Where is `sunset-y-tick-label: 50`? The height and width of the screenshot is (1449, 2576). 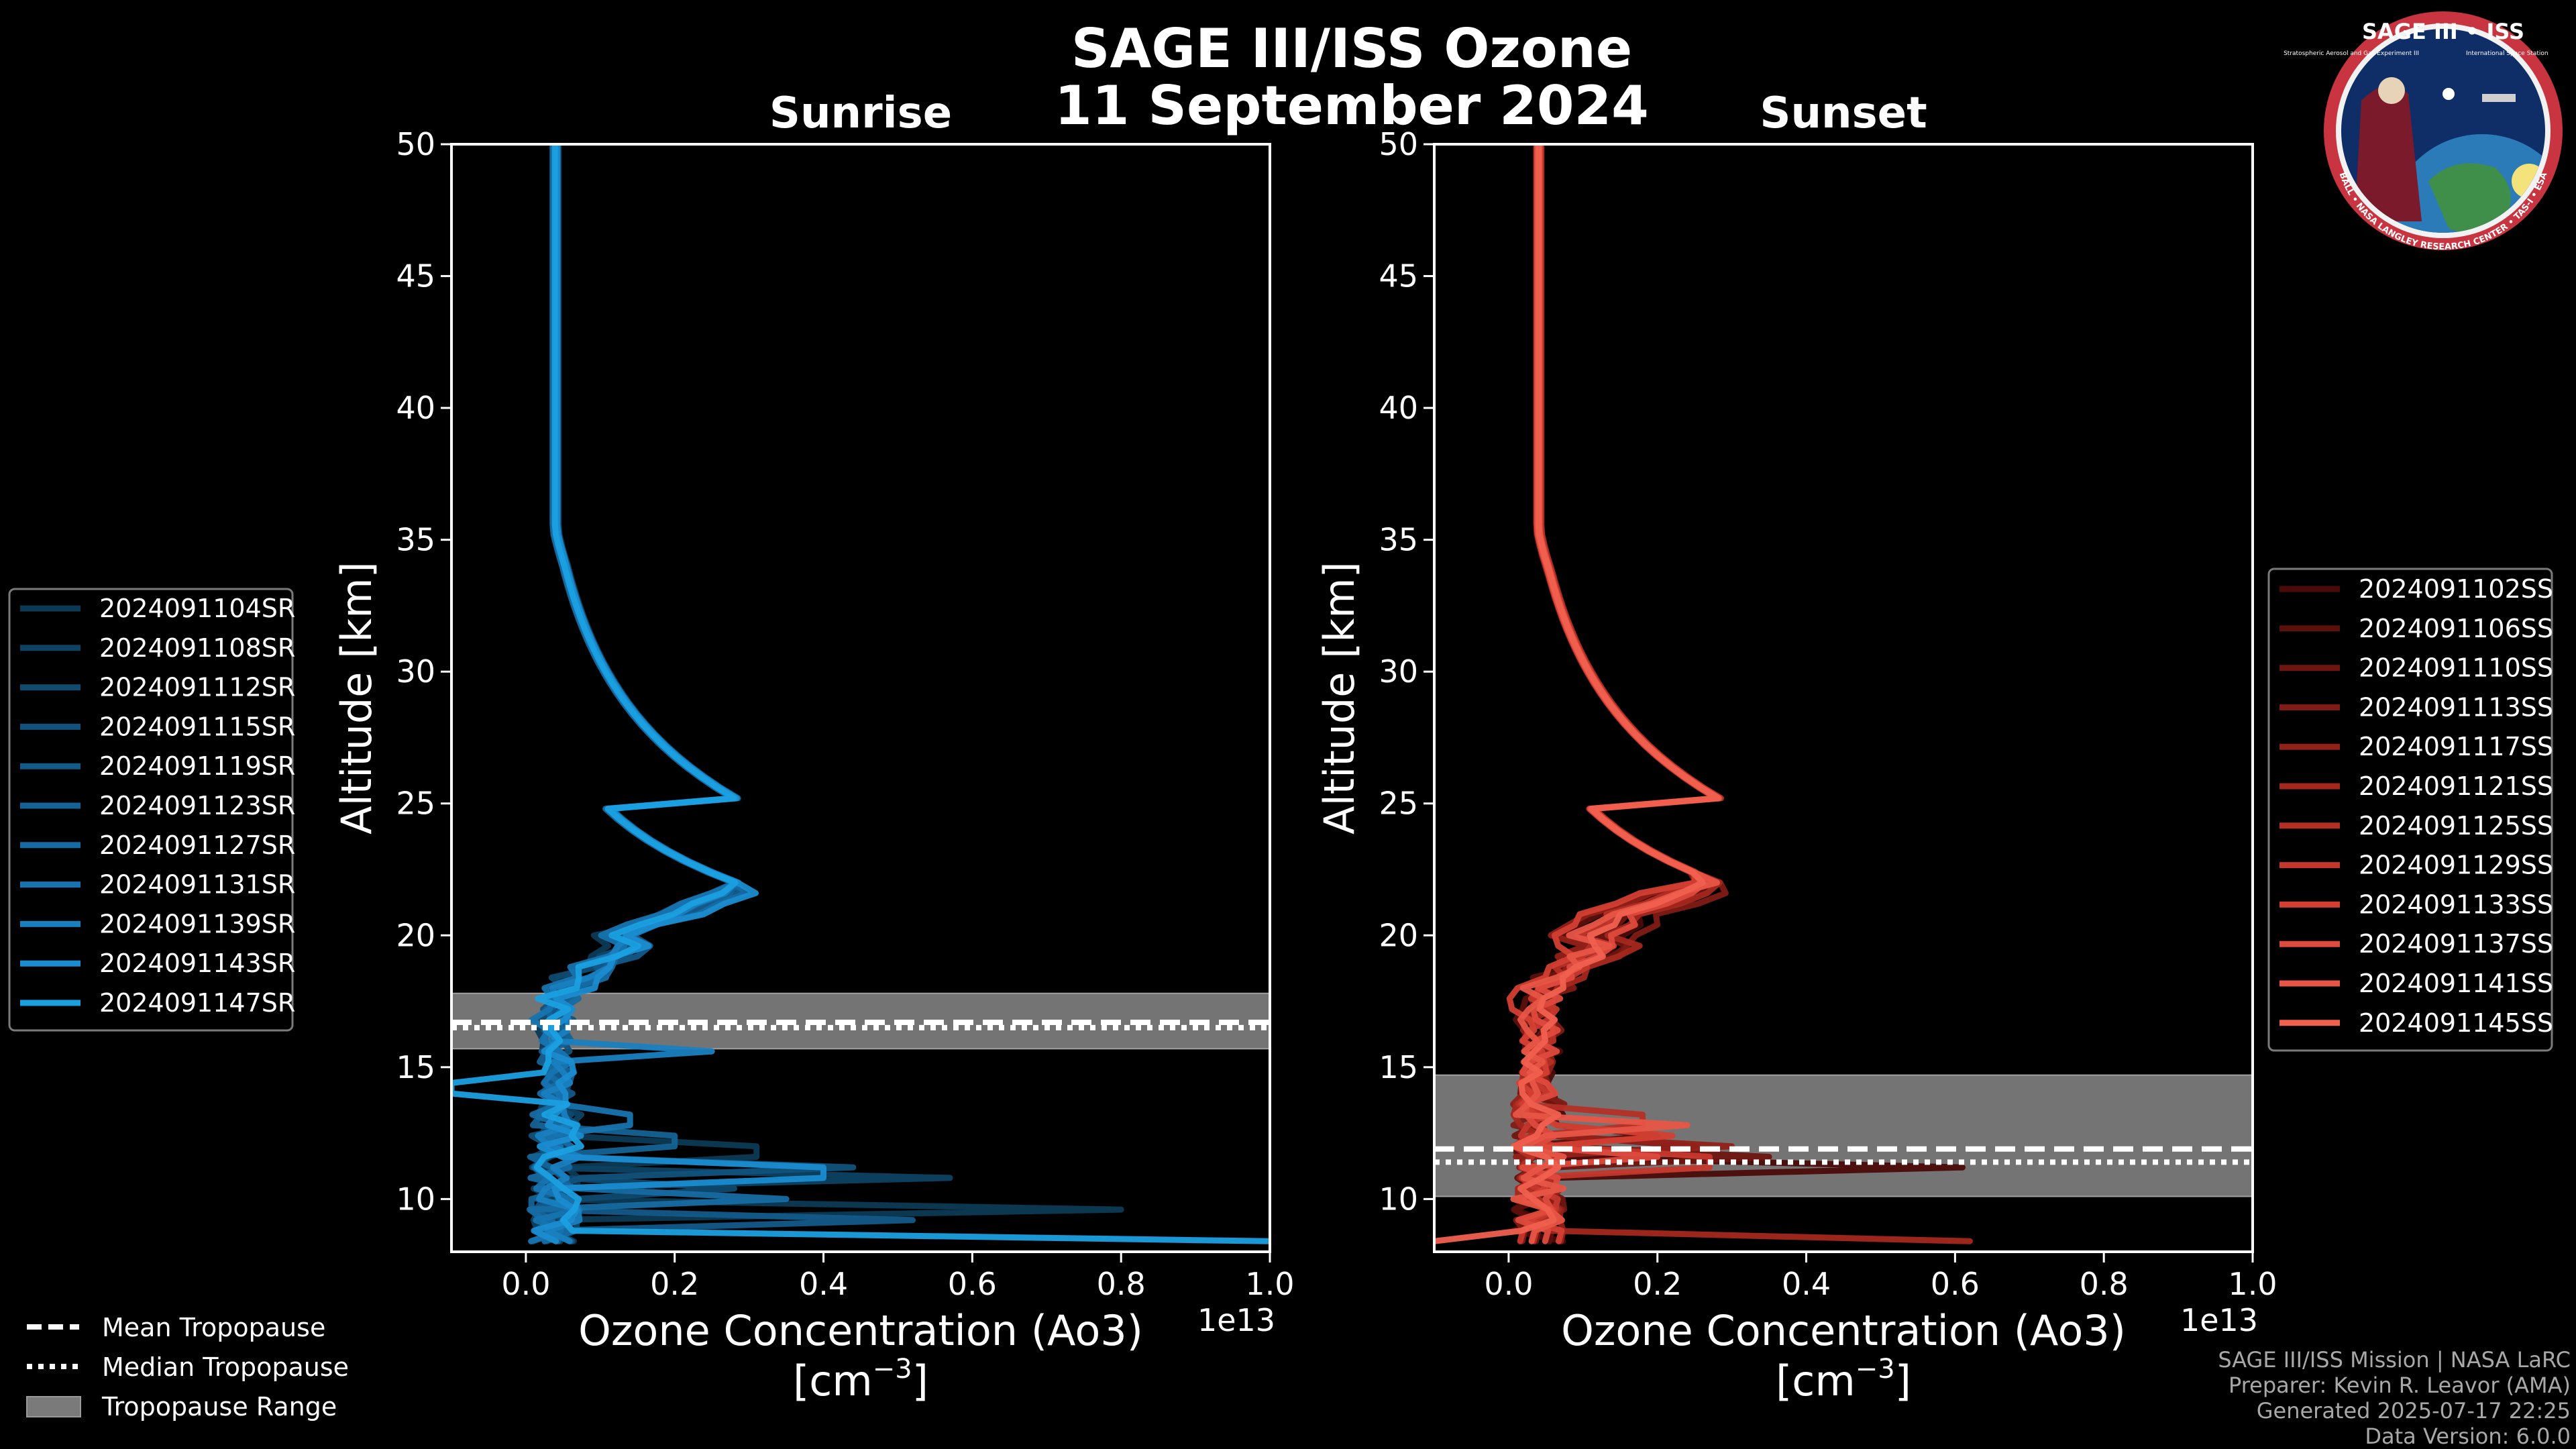 sunset-y-tick-label: 50 is located at coordinates (1398, 144).